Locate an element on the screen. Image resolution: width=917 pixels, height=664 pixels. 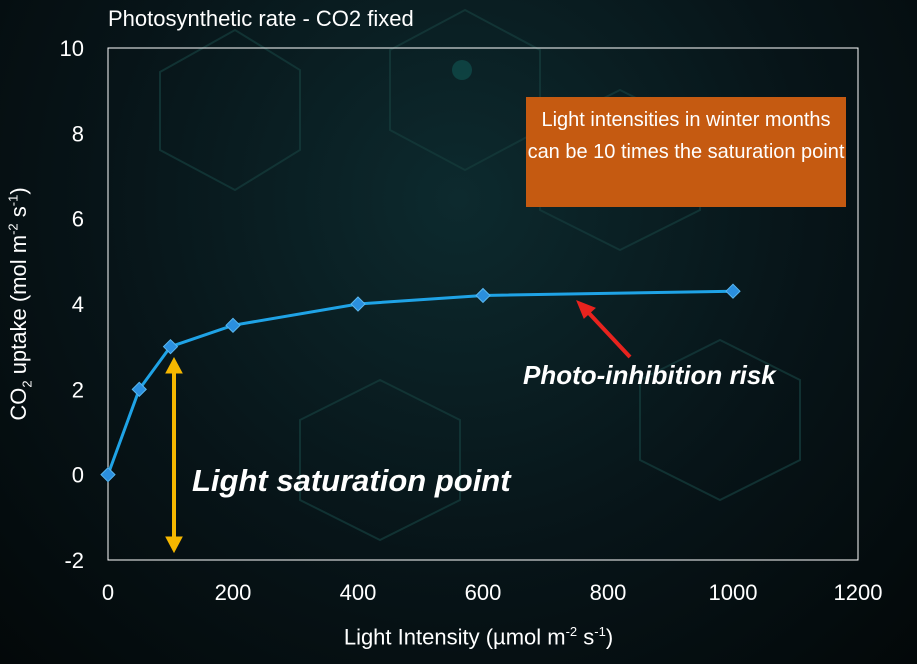
x-axis-label-text: s is located at coordinates (586, 637).